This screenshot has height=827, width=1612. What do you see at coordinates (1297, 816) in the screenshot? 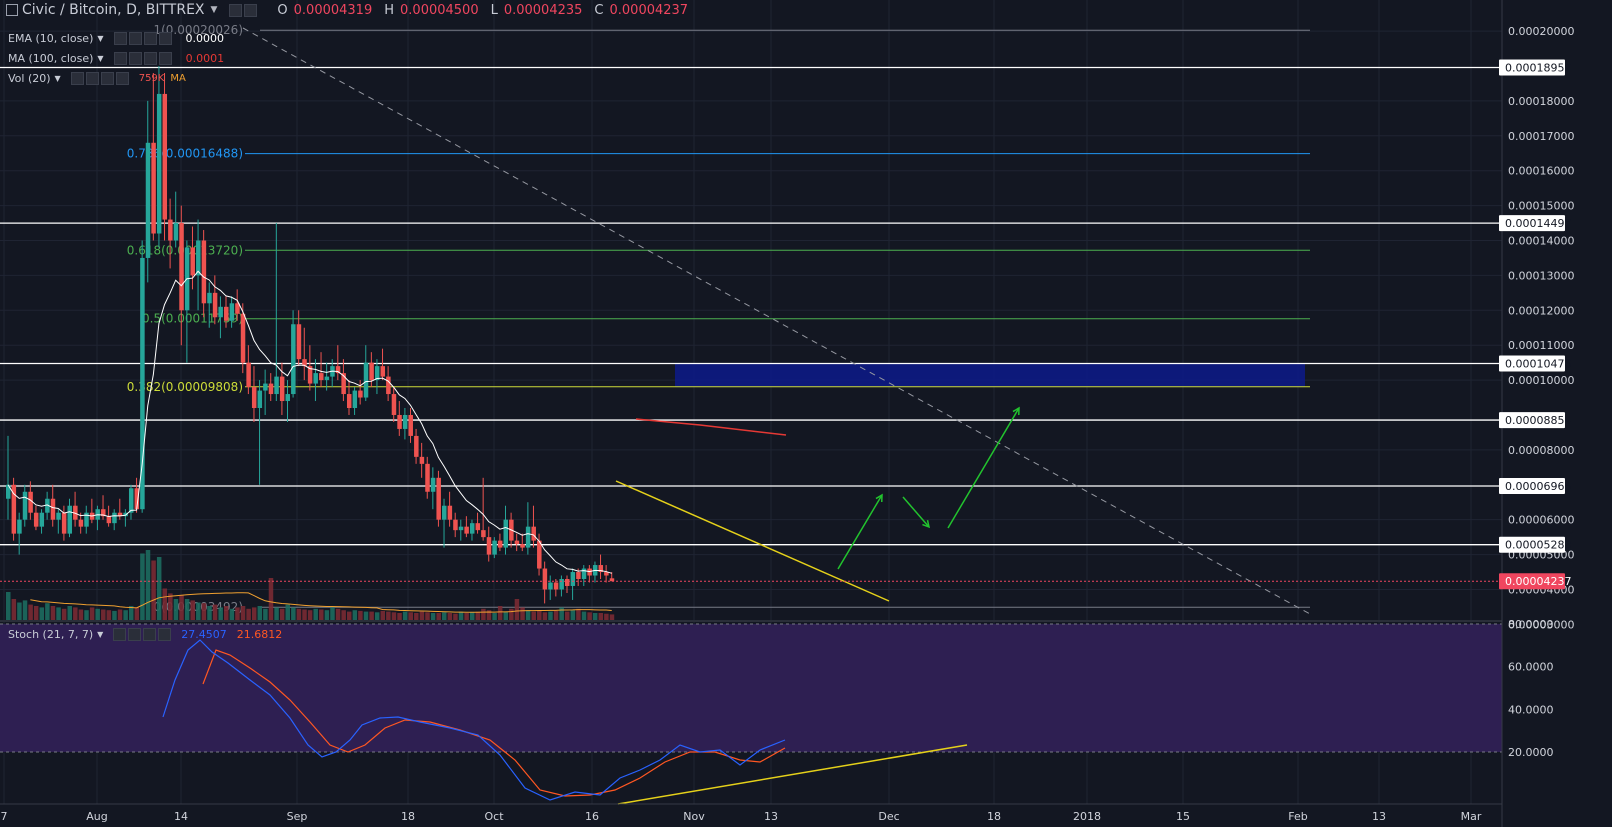
I see `time-tick: Feb` at bounding box center [1297, 816].